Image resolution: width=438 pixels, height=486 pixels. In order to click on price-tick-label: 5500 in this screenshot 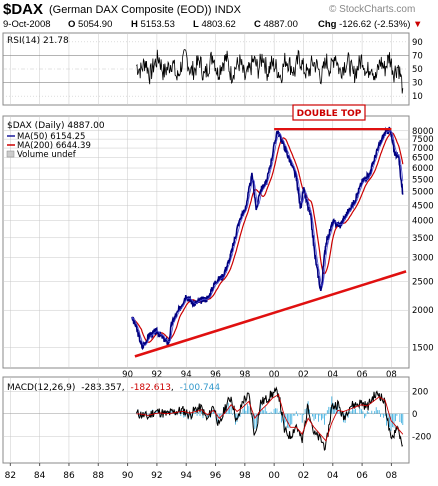, I will do `click(423, 180)`.